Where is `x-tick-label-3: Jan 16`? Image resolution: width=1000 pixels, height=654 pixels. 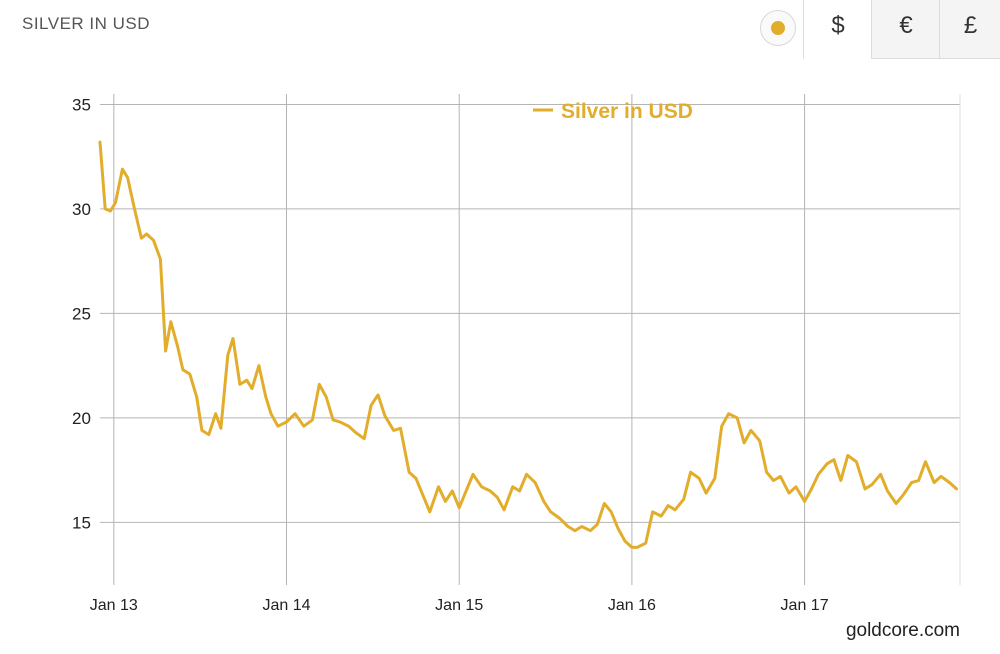 x-tick-label-3: Jan 16 is located at coordinates (632, 605).